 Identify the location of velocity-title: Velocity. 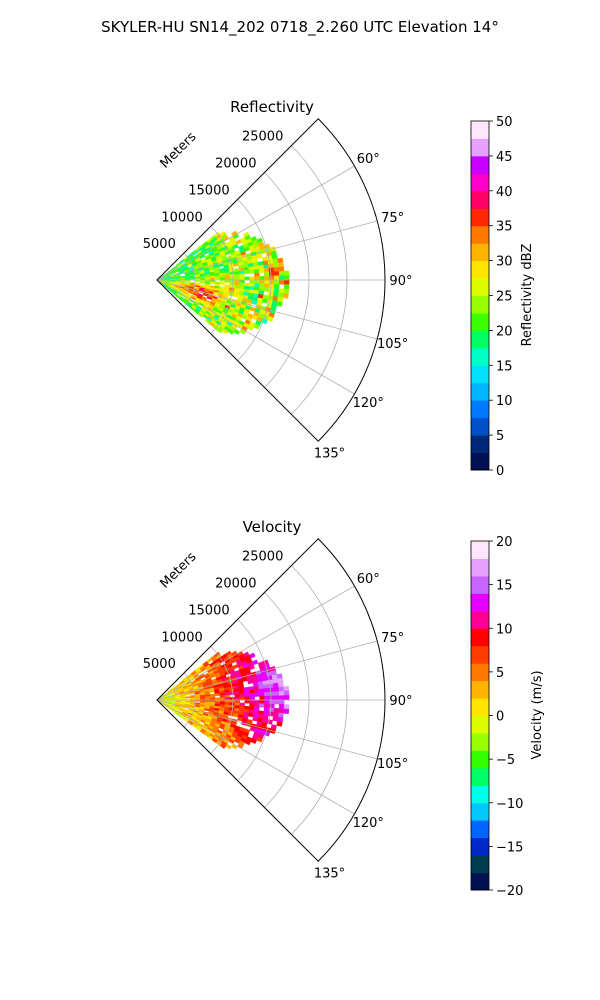
(272, 527).